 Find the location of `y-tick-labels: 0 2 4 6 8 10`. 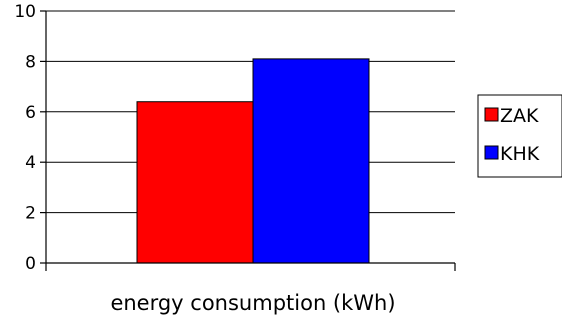

y-tick-labels: 0 2 4 6 8 10 is located at coordinates (25, 138).